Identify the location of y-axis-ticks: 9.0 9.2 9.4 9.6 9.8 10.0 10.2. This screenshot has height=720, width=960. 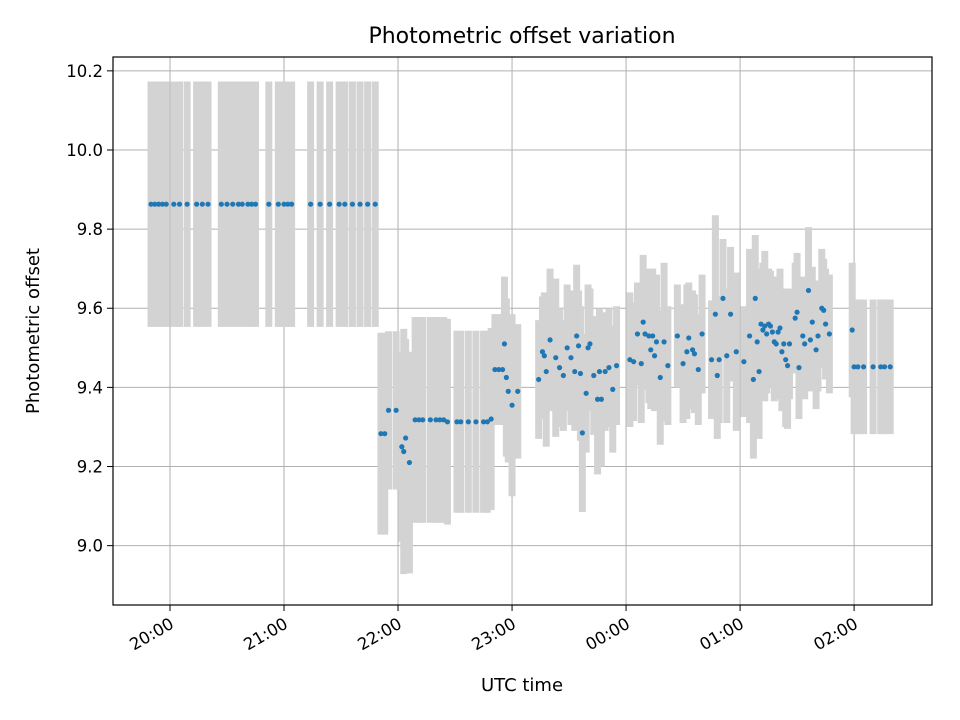
(89, 309).